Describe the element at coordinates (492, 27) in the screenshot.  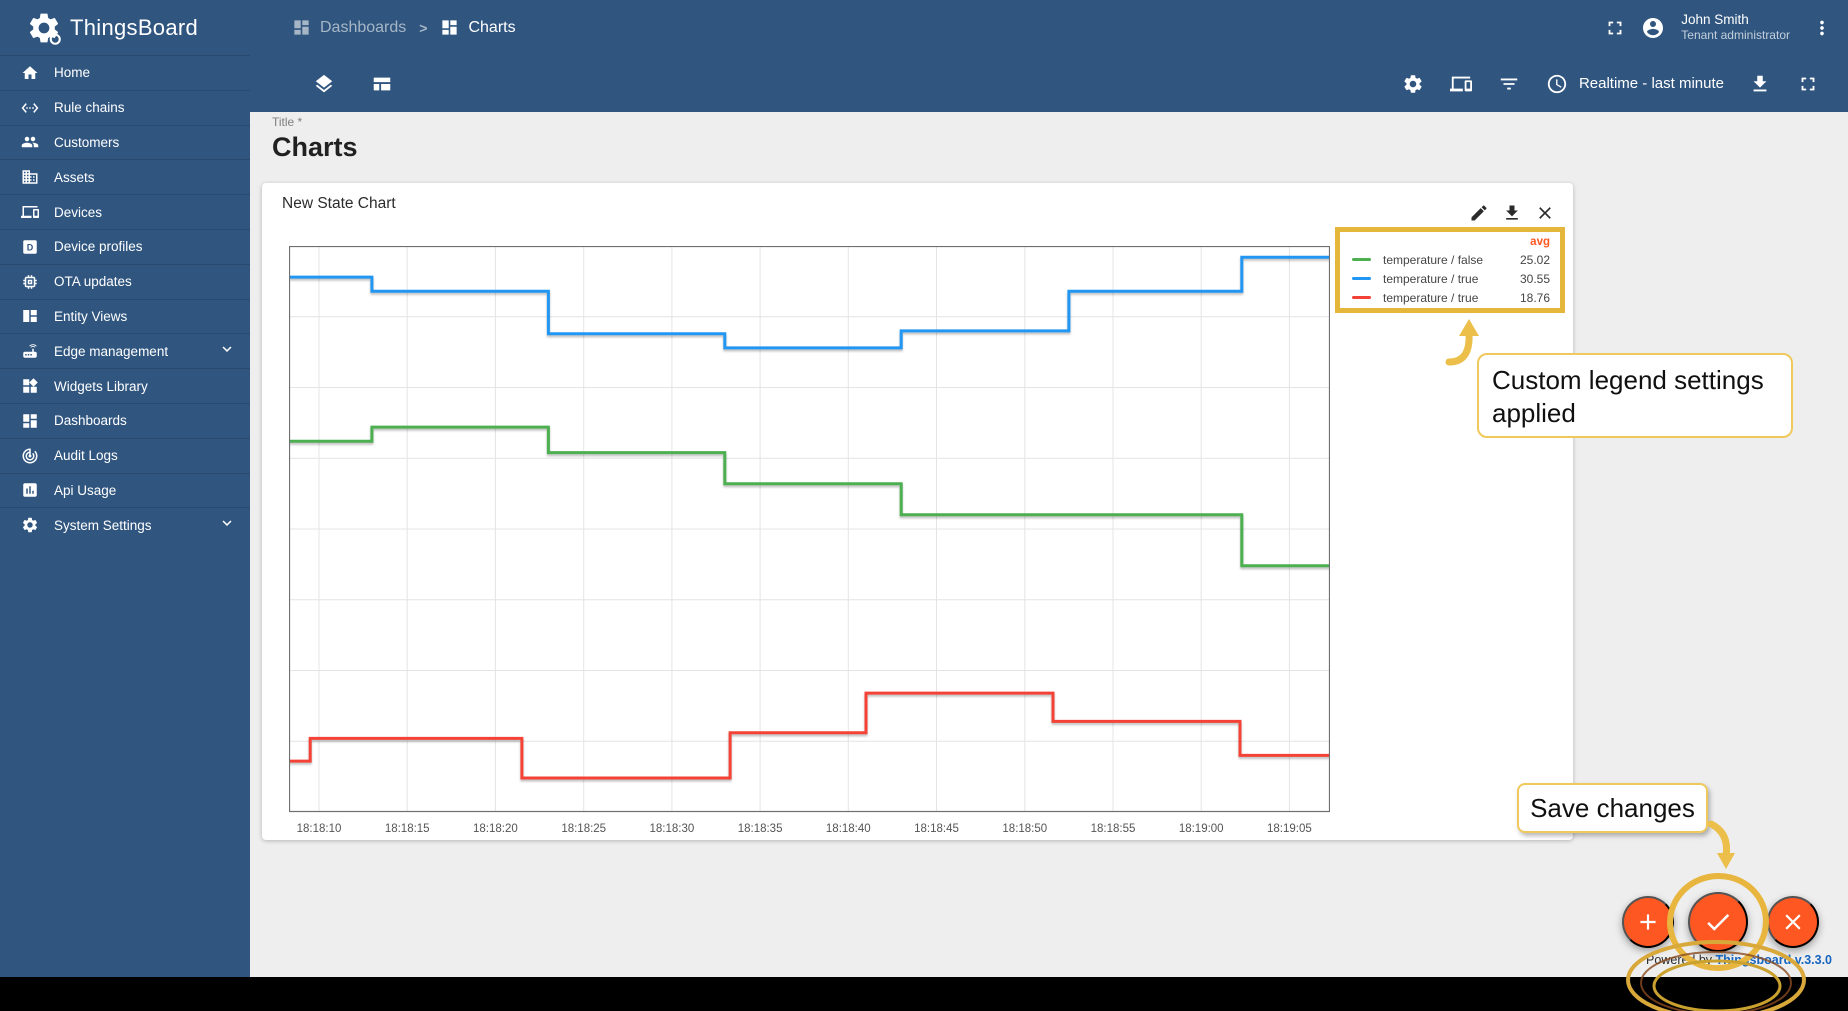
I see `breadcrumb-label: Charts` at that location.